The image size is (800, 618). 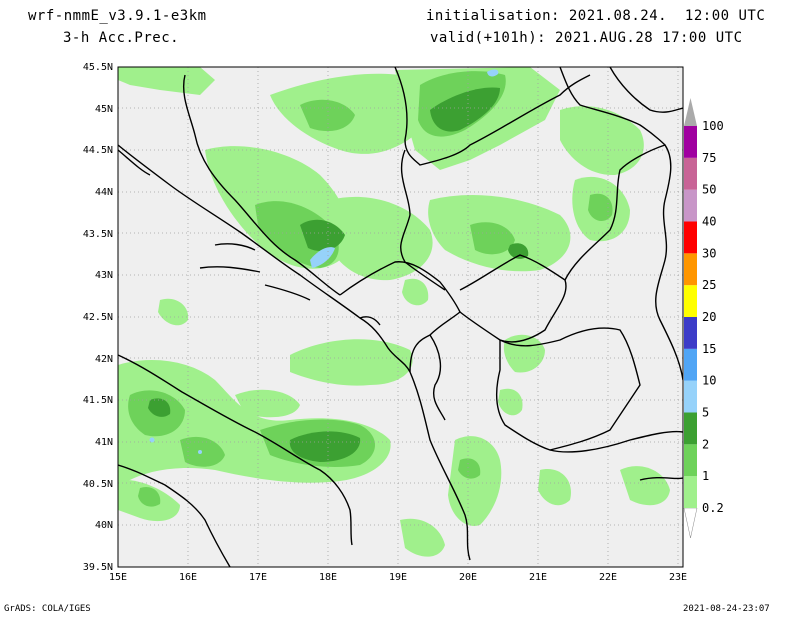 I want to click on legend-label: 0.2, so click(x=713, y=508).